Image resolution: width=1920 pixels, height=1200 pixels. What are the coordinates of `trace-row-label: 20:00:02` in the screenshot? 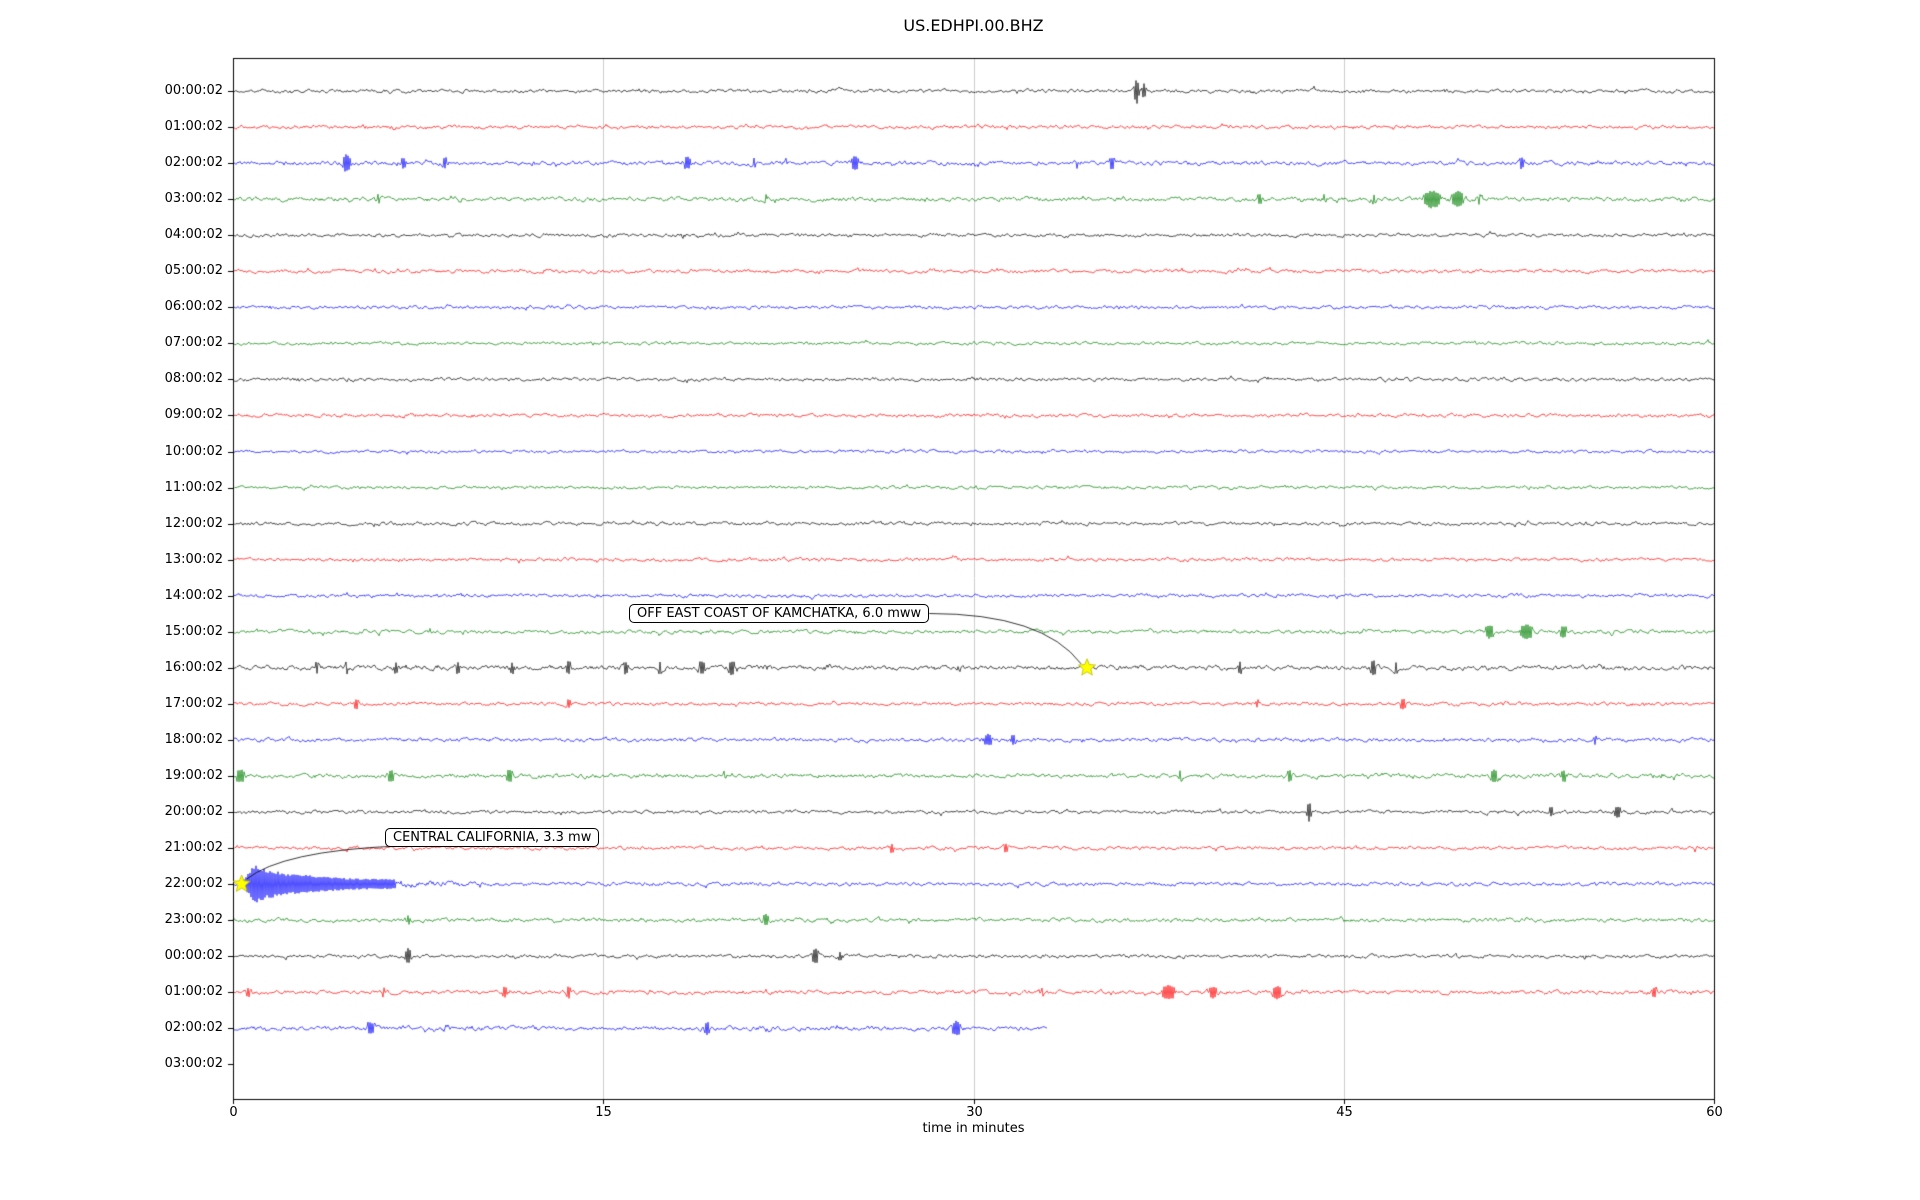 It's located at (193, 811).